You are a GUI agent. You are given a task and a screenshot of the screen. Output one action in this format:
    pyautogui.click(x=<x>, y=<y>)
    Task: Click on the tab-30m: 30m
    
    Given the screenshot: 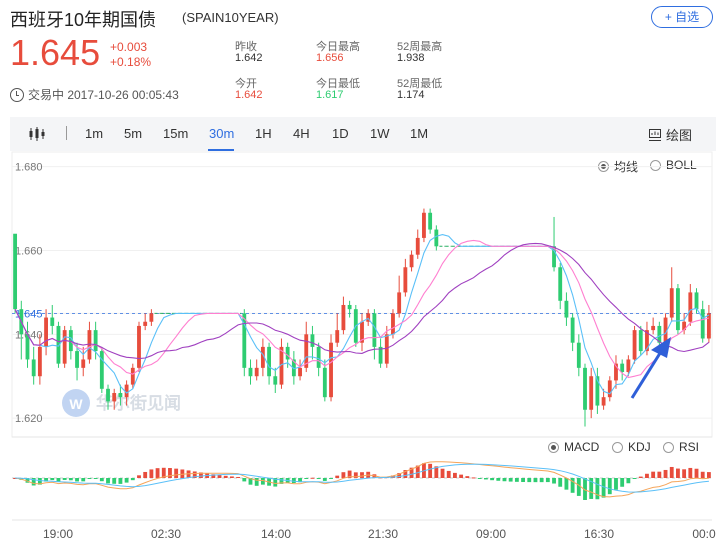 What is the action you would take?
    pyautogui.click(x=222, y=133)
    